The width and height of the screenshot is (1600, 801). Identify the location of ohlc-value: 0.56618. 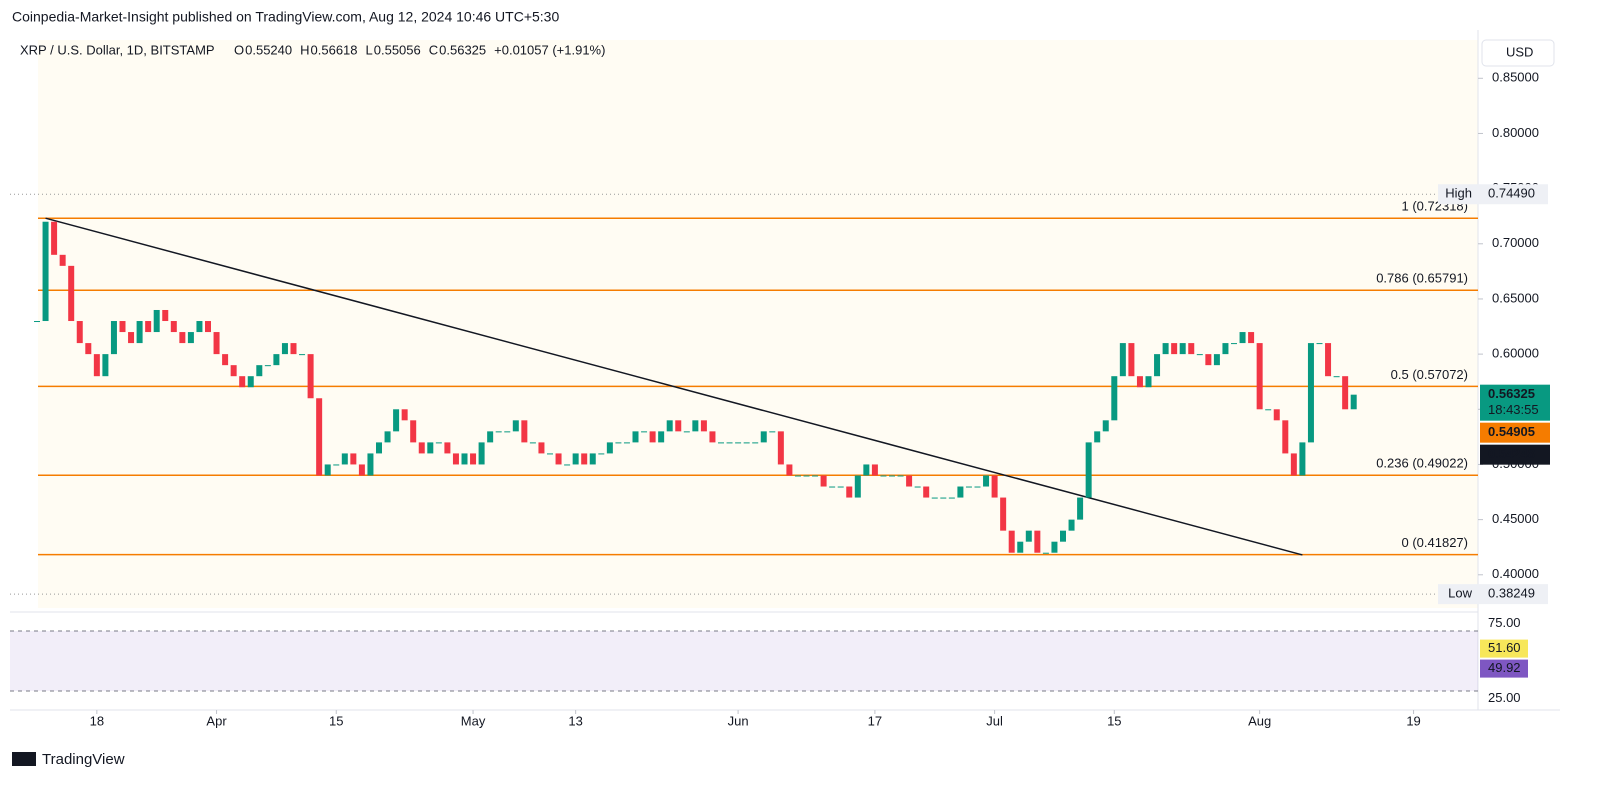
(334, 49).